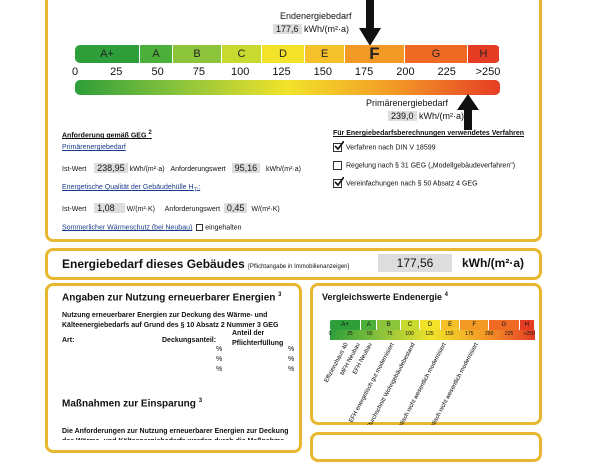 This screenshot has height=462, width=590. Describe the element at coordinates (375, 54) in the screenshot. I see `class-cell: F` at that location.